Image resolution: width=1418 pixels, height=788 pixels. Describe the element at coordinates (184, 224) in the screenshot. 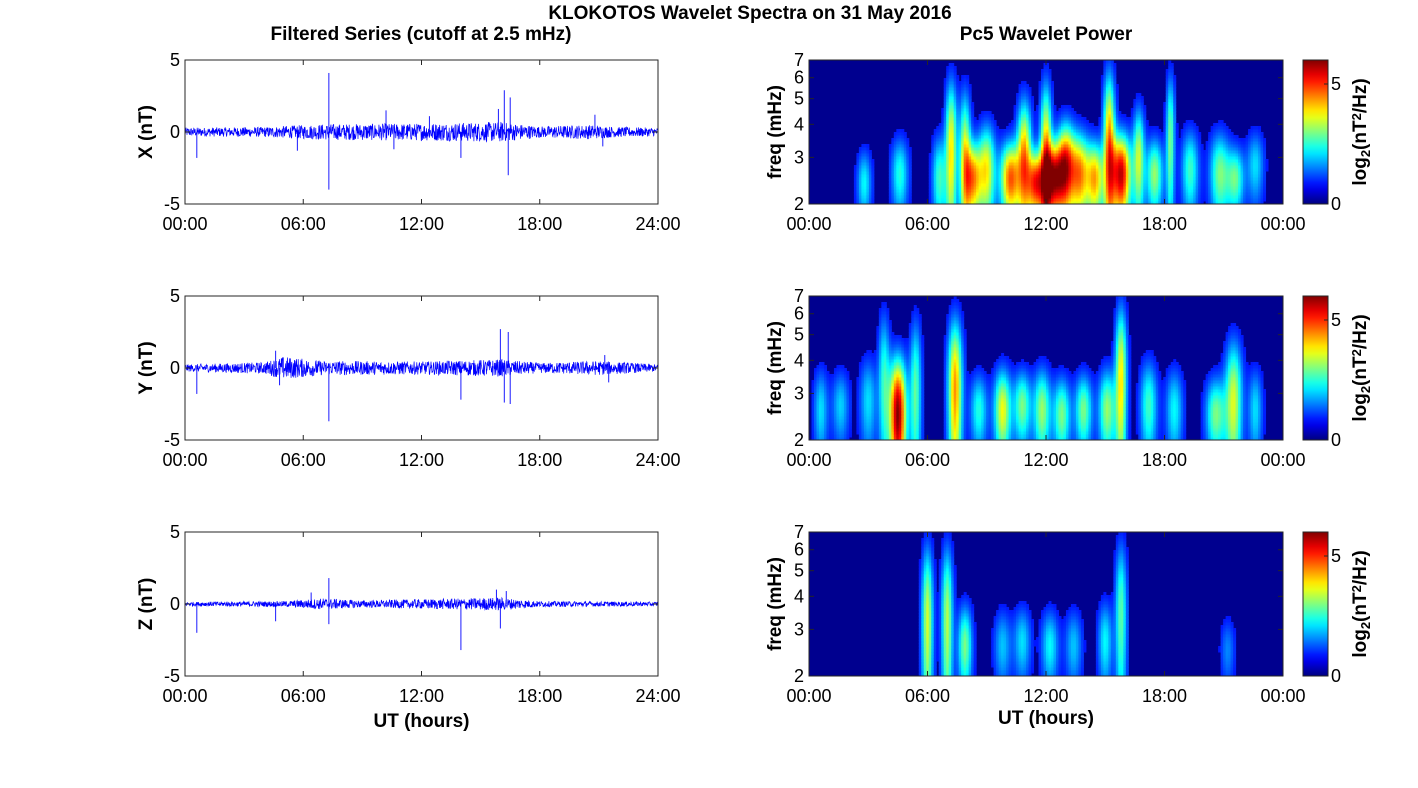

I see `x-series-xtick-label: 00:00` at that location.